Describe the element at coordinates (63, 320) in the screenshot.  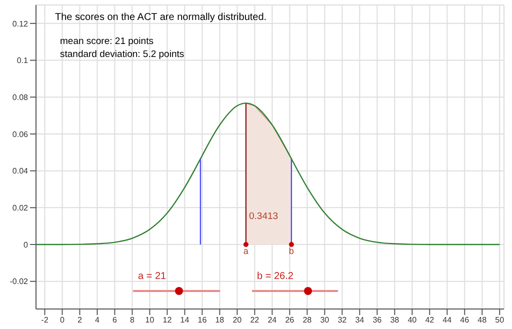
I see `x-tick-label: 0` at that location.